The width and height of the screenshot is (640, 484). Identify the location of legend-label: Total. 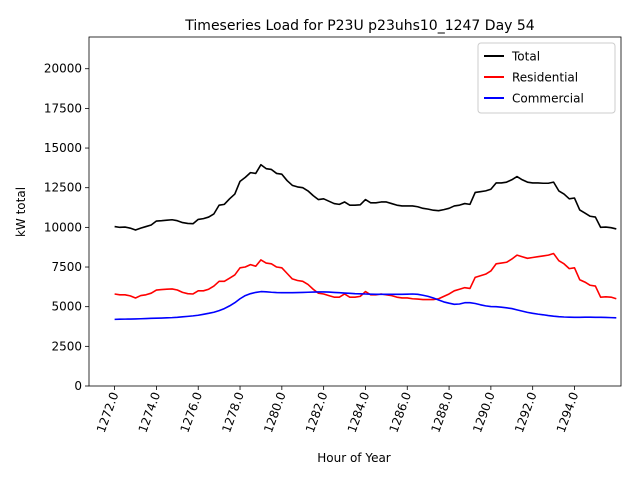
(525, 57).